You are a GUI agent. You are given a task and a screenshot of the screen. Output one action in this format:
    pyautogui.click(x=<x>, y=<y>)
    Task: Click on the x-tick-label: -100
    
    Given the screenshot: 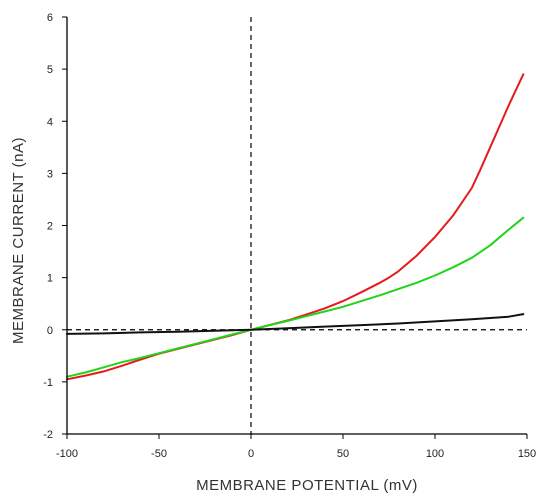 What is the action you would take?
    pyautogui.click(x=67, y=454)
    